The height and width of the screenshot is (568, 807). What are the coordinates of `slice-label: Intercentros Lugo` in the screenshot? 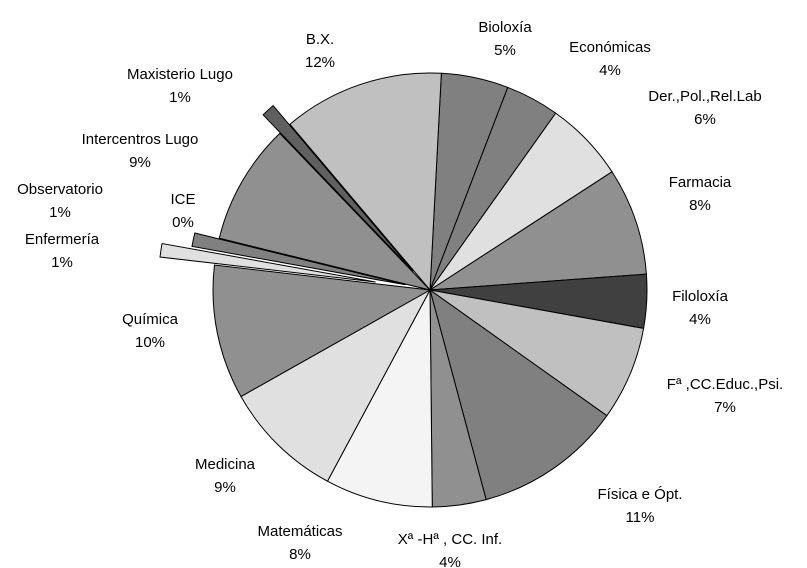 It's located at (140, 139).